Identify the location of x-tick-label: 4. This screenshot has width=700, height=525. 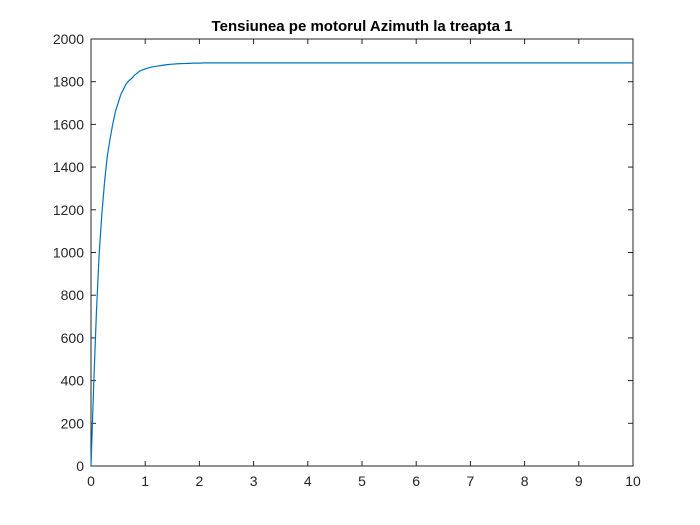
(308, 481).